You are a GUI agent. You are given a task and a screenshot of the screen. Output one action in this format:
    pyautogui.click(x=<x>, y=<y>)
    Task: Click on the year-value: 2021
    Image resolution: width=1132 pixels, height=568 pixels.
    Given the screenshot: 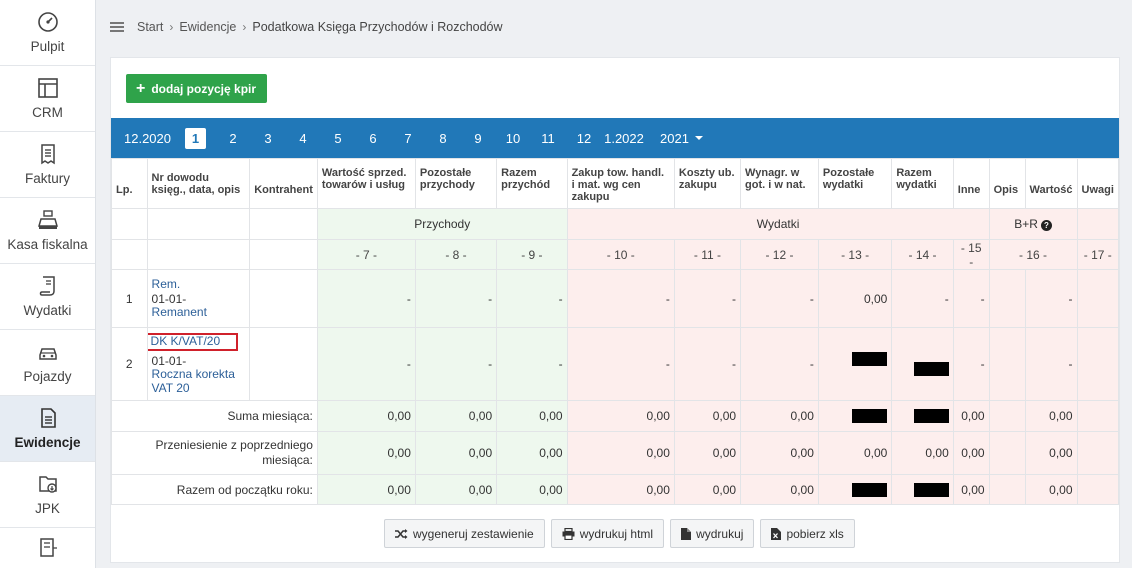 What is the action you would take?
    pyautogui.click(x=674, y=138)
    